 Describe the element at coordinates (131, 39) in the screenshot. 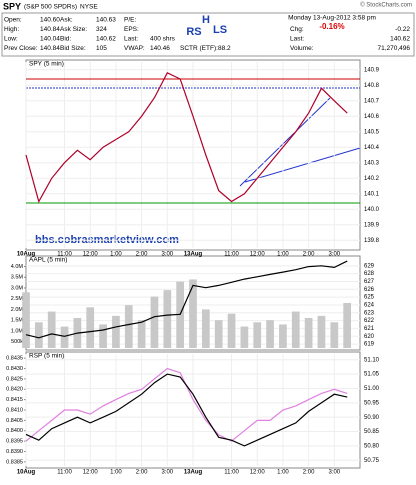

I see `quote-label: Last:` at that location.